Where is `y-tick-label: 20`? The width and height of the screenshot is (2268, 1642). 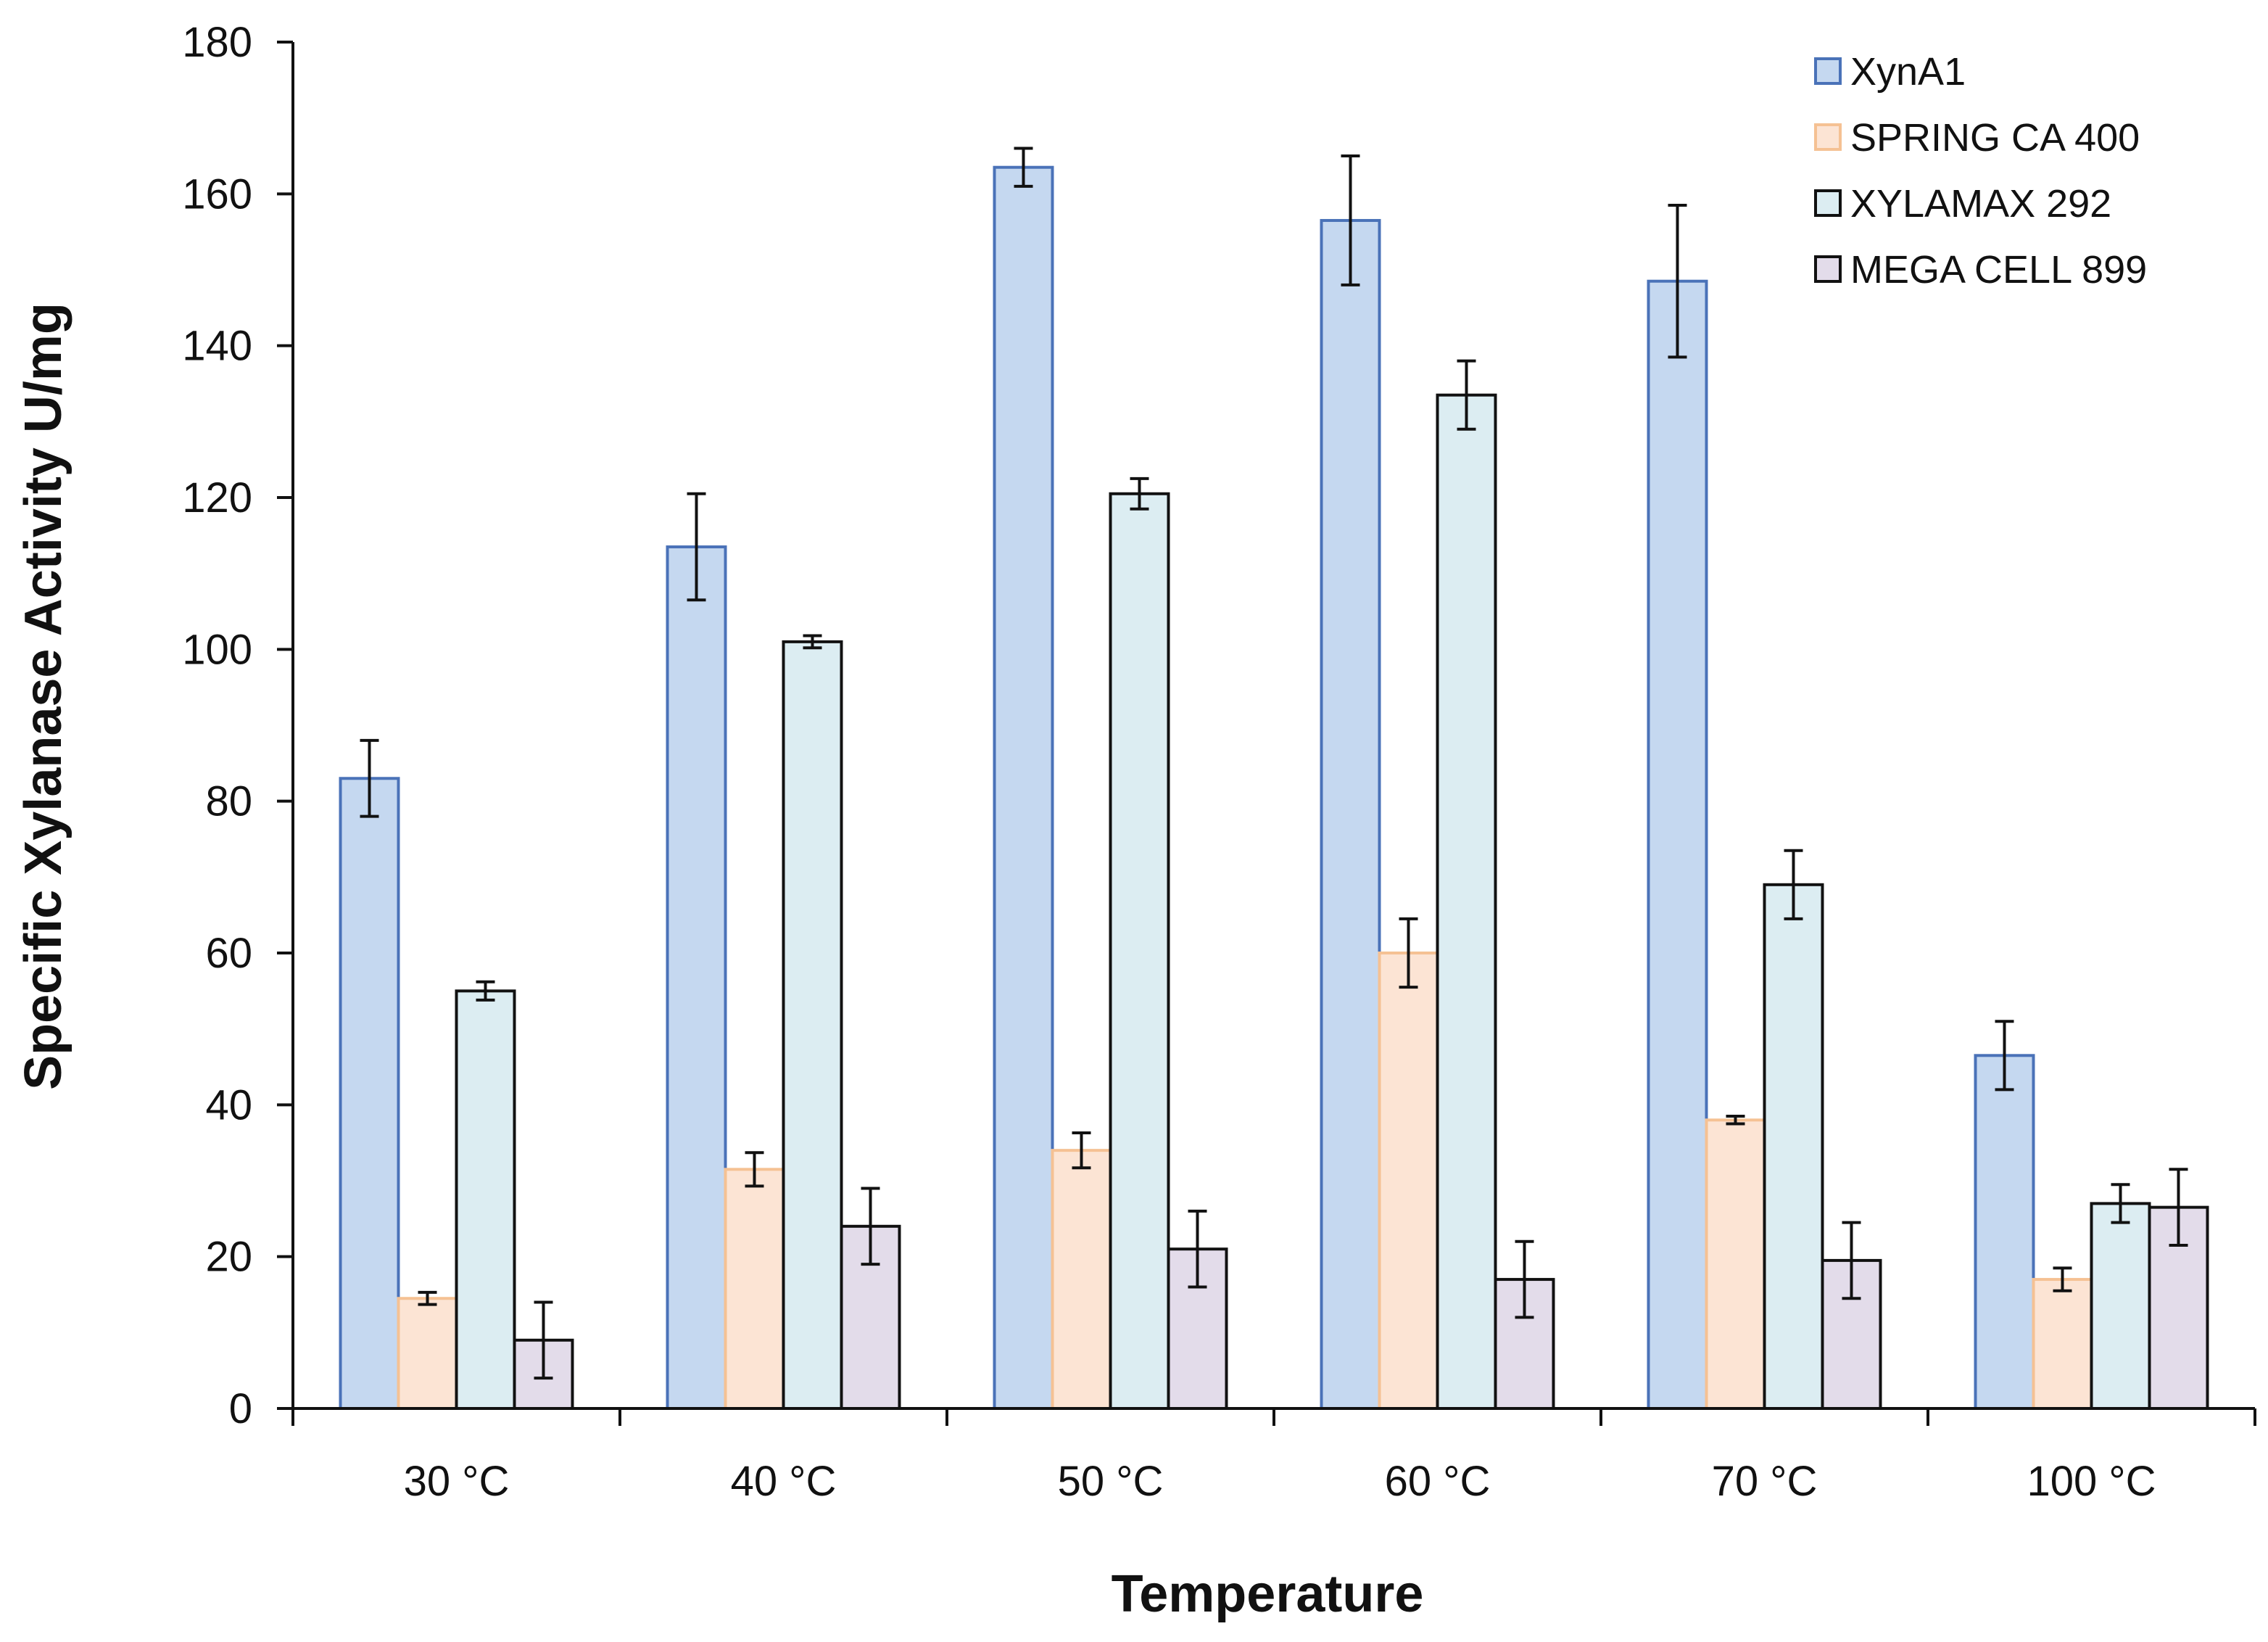 y-tick-label: 20 is located at coordinates (228, 1258).